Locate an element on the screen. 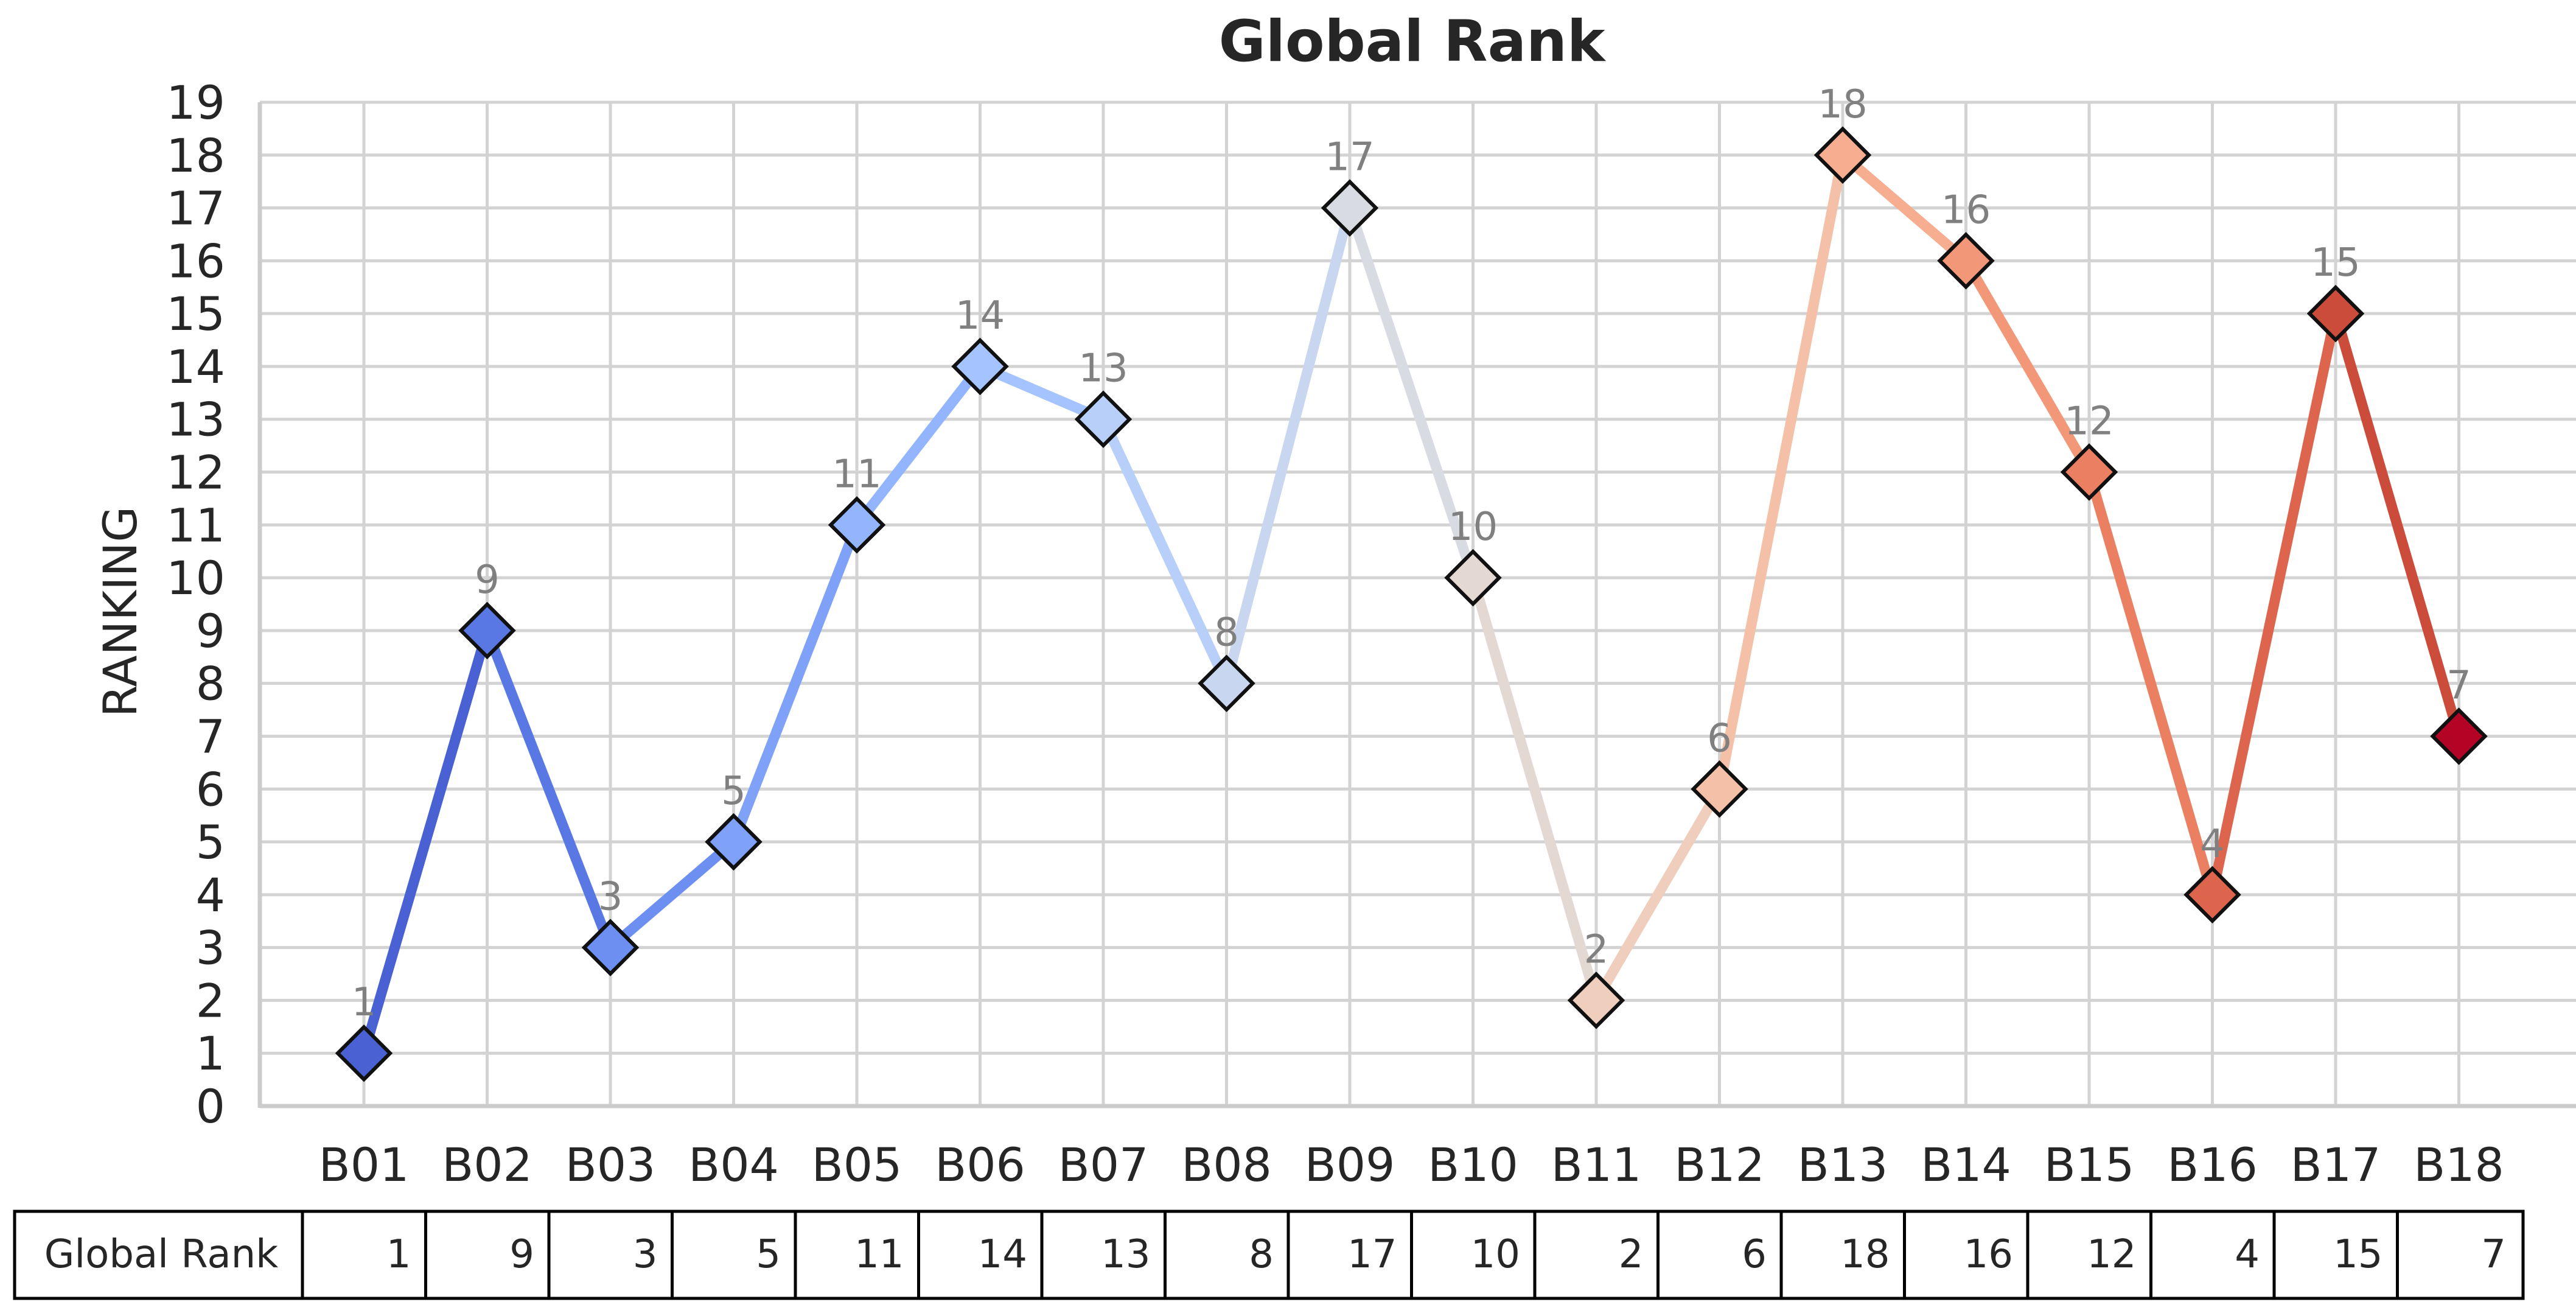 Image resolution: width=2576 pixels, height=1313 pixels. y-tick-label: 9 is located at coordinates (210, 631).